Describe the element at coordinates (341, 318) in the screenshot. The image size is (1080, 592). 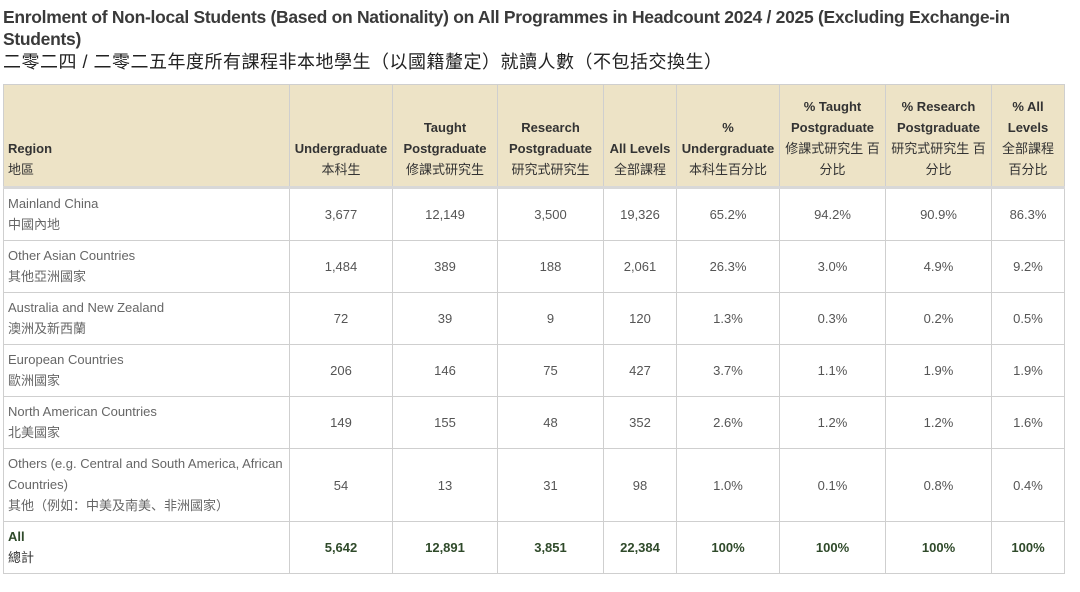
I see `value-cell: 72` at that location.